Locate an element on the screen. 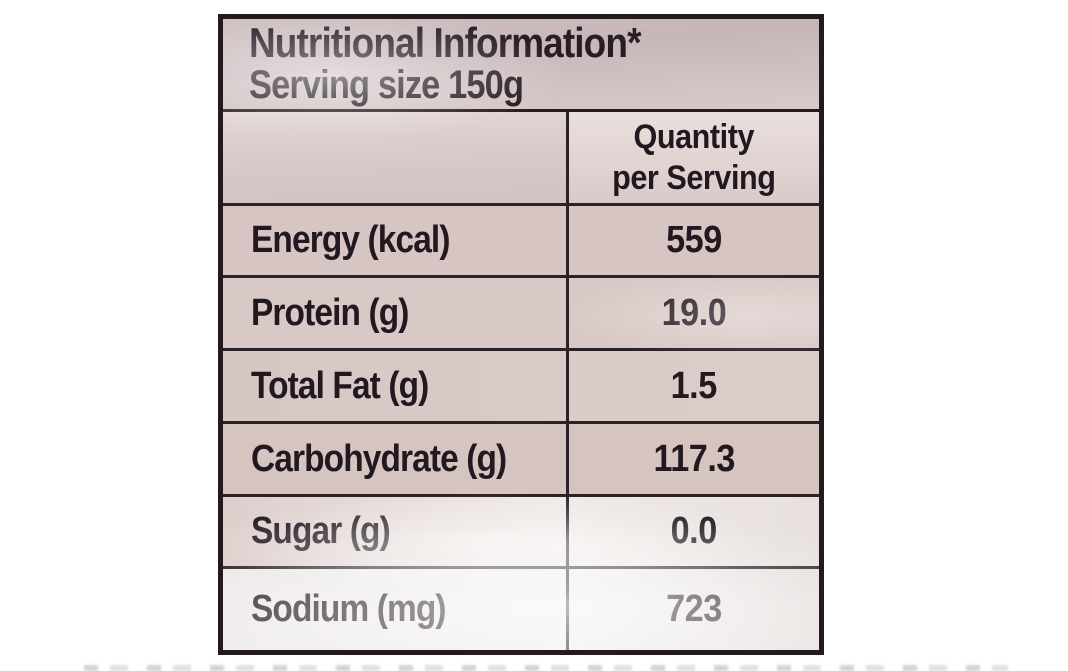 The height and width of the screenshot is (671, 1068). nutrient-value: 0.0 is located at coordinates (694, 531).